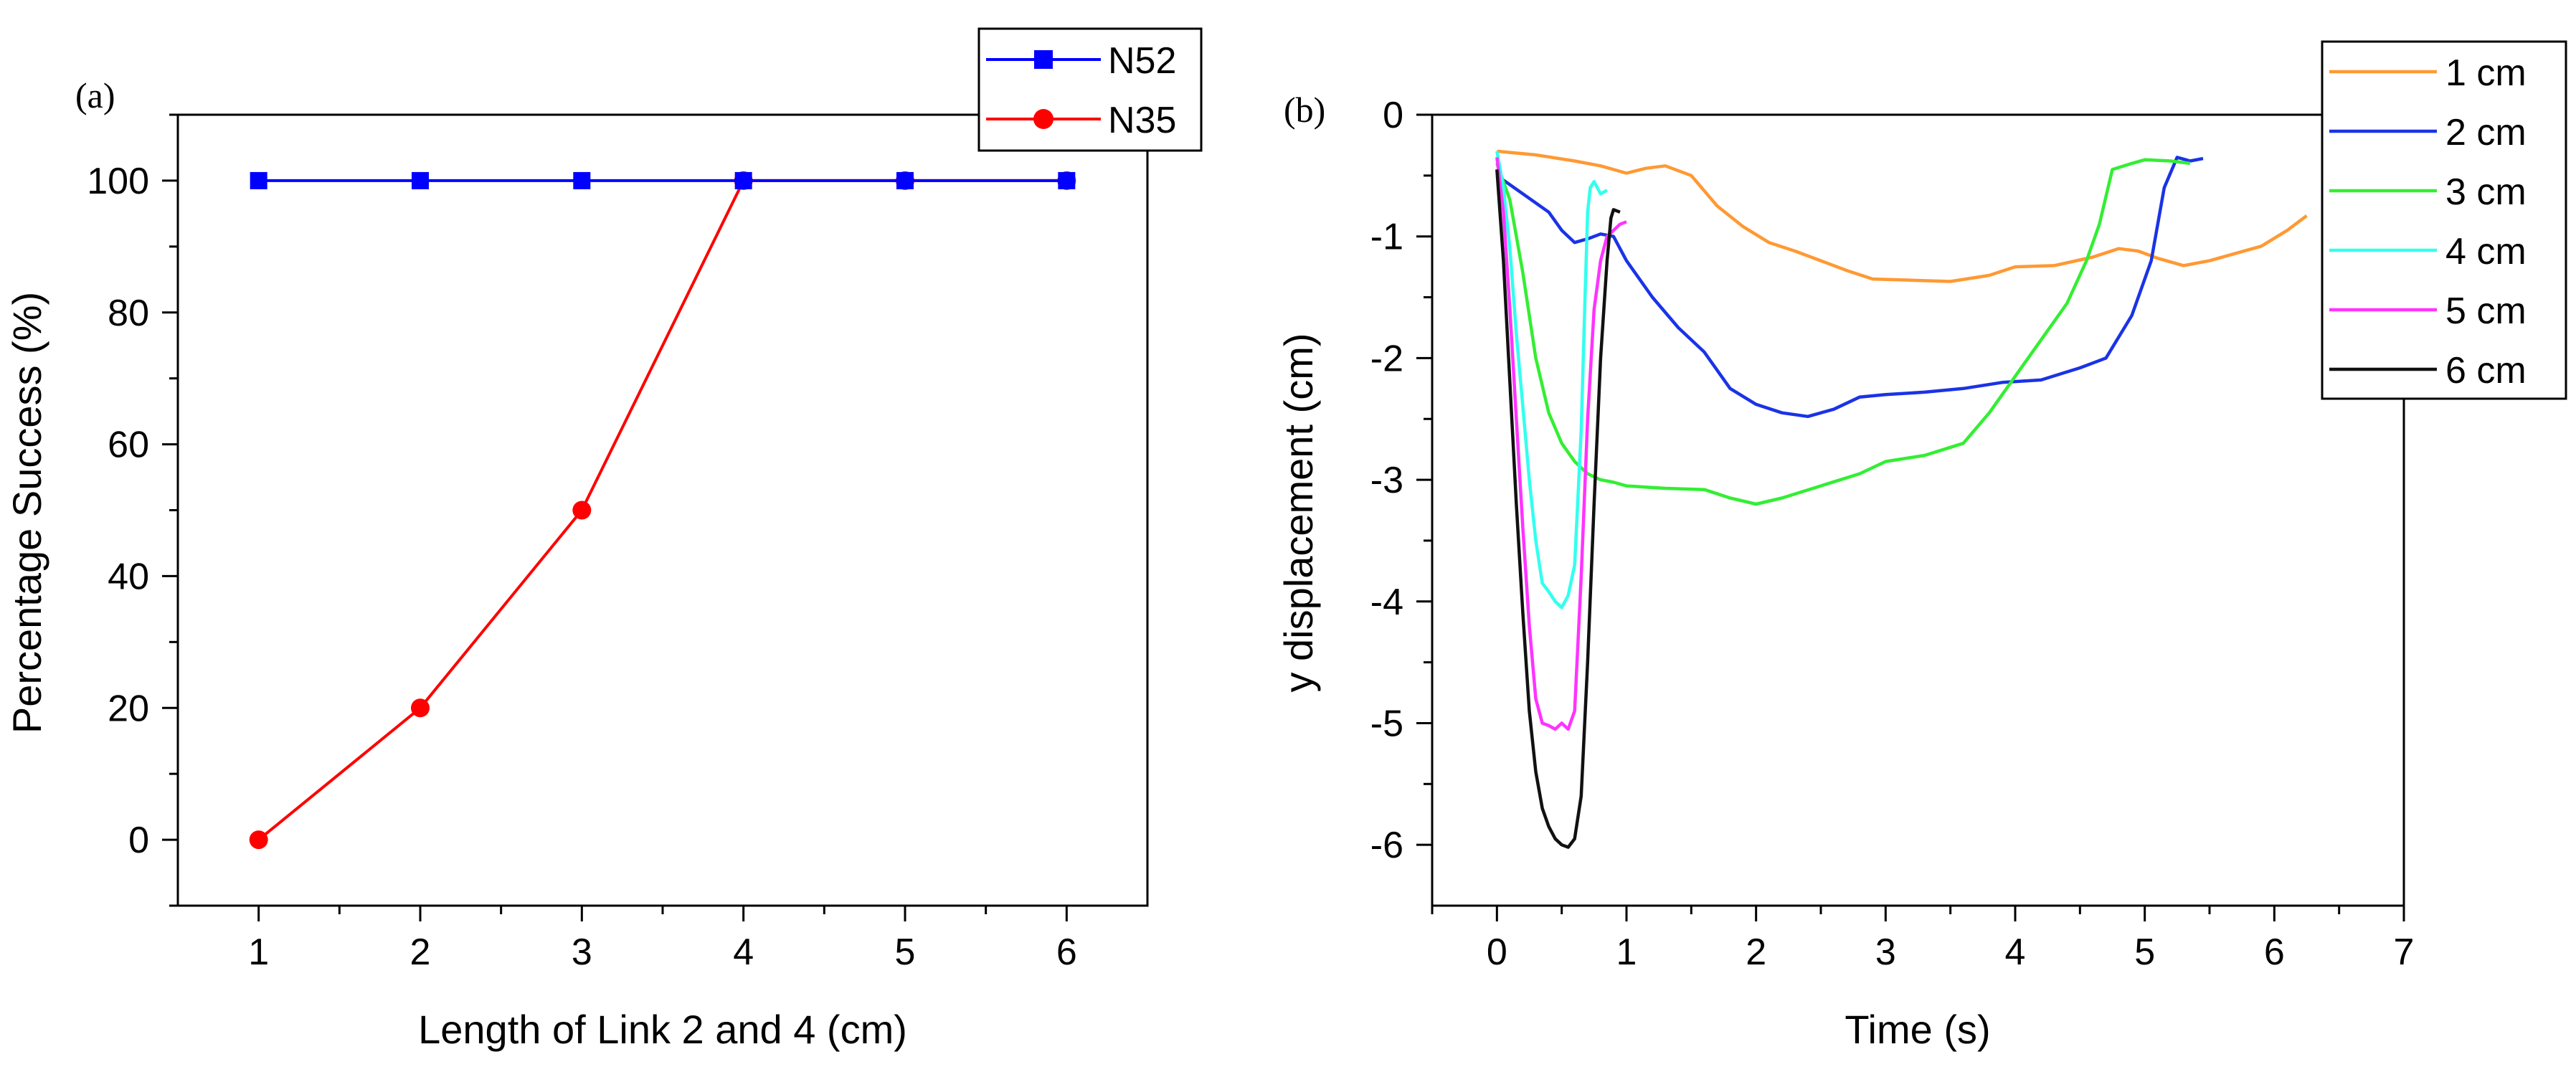 The width and height of the screenshot is (2576, 1067). I want to click on panel-a-label: (a), so click(95, 95).